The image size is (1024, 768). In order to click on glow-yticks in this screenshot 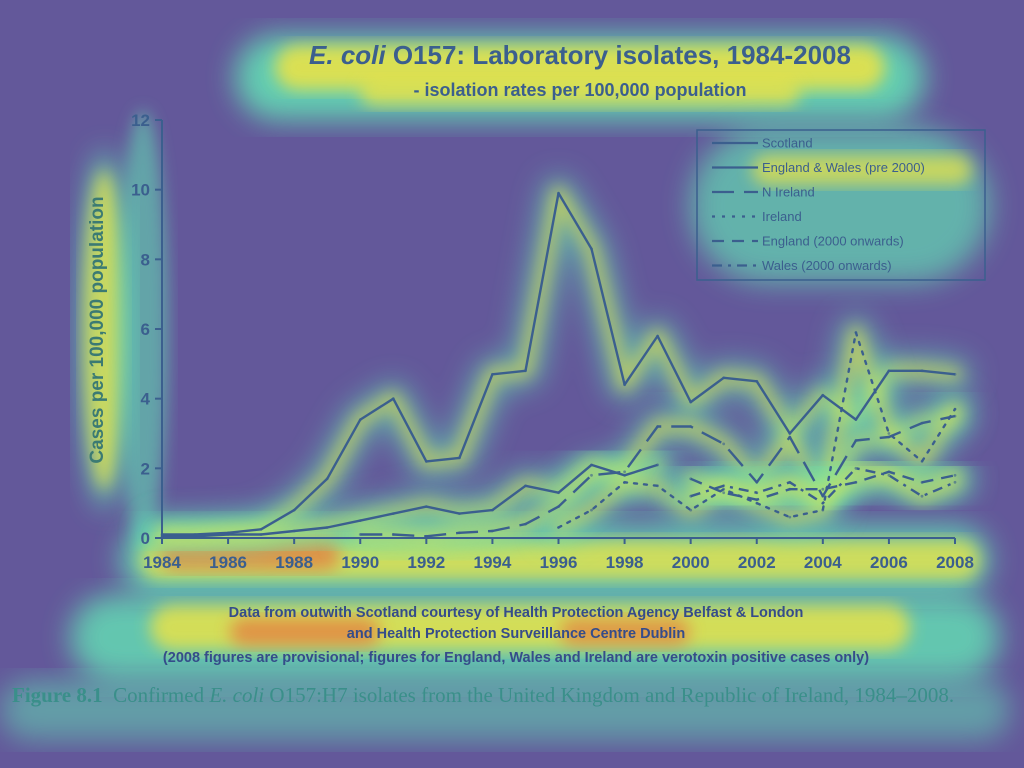, I will do `click(143, 330)`.